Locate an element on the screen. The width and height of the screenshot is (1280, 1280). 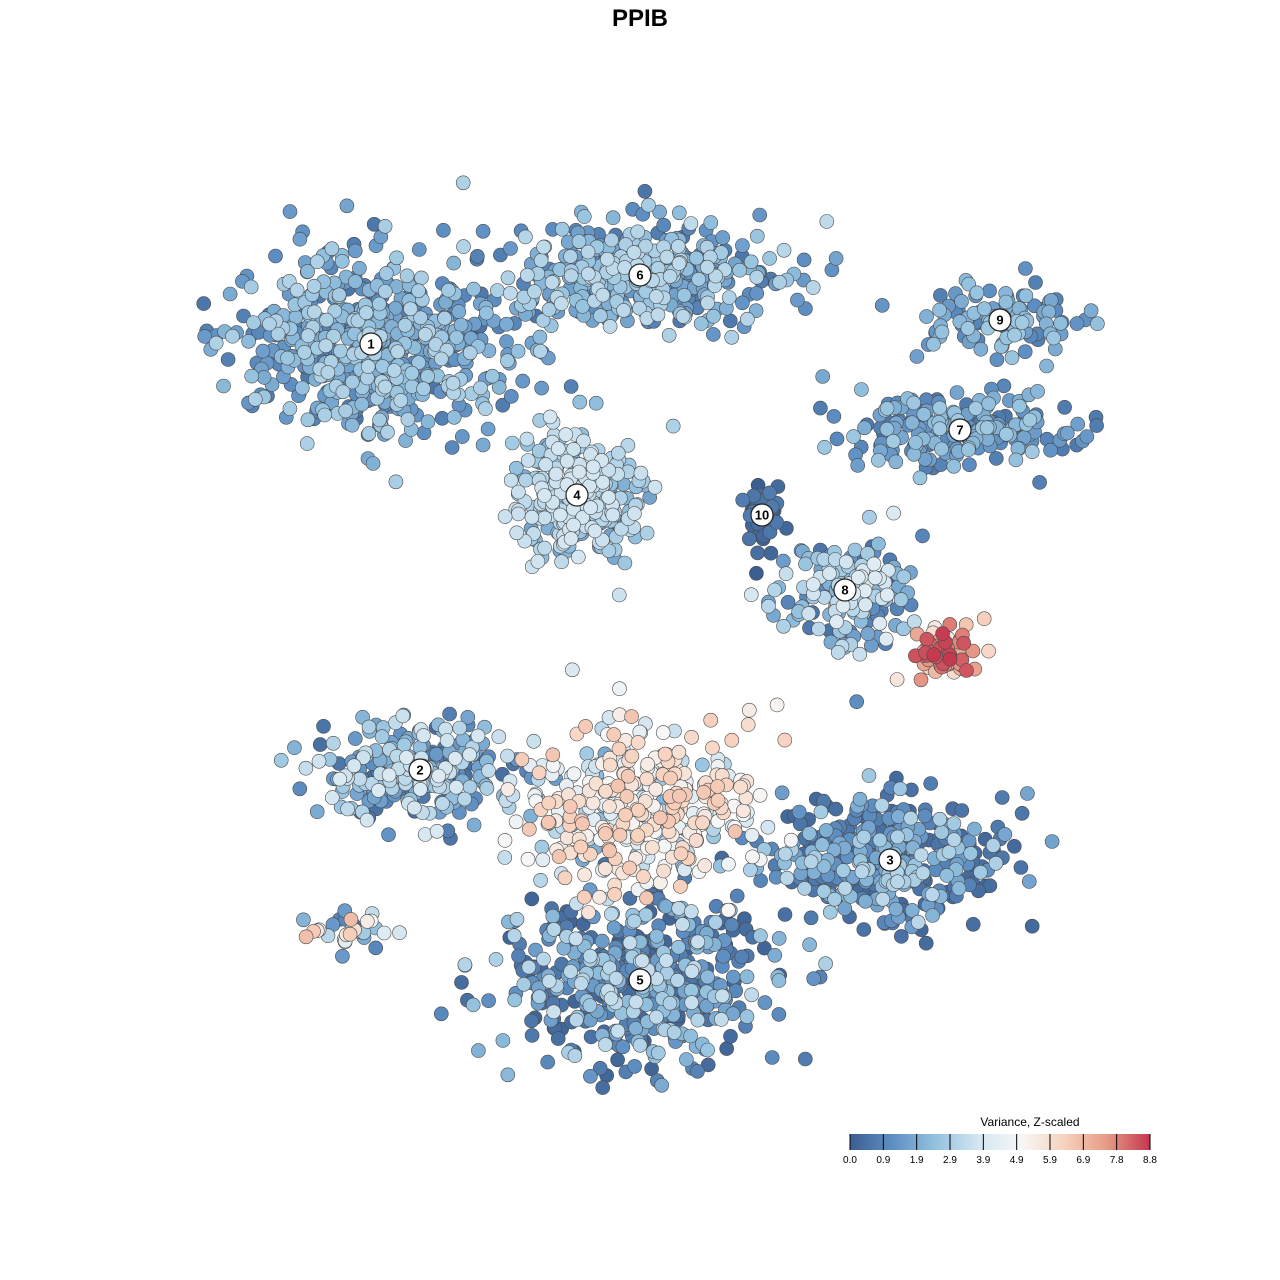
colorbar-tick-label: 0.0 is located at coordinates (850, 1160).